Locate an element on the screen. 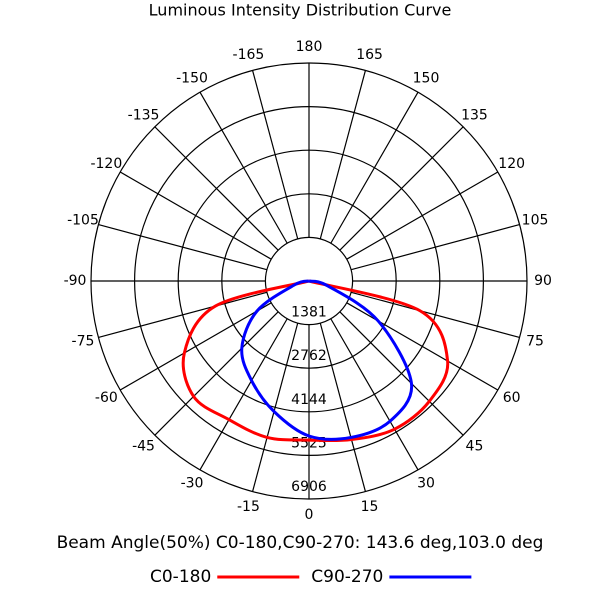 The width and height of the screenshot is (600, 604). angle-tick-label: 60 is located at coordinates (512, 398).